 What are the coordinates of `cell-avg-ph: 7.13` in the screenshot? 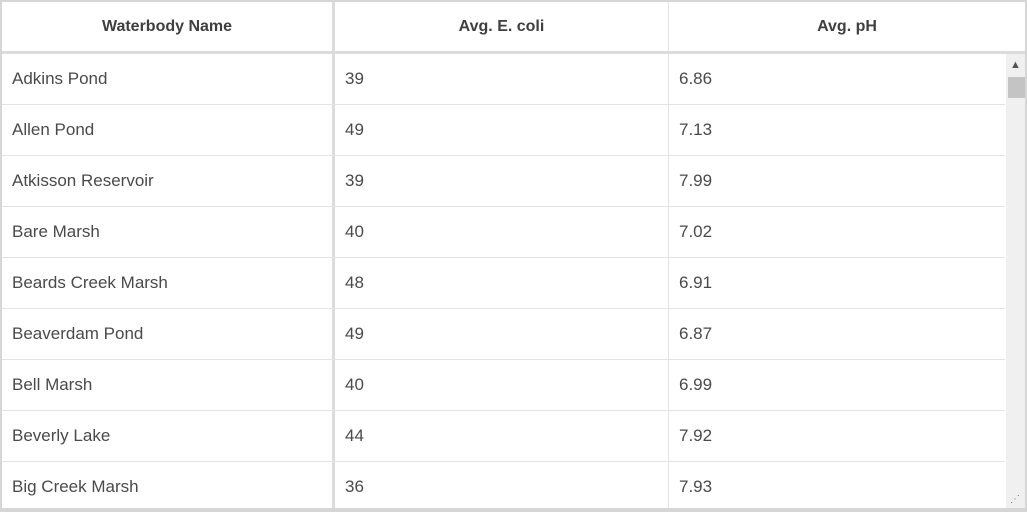 It's located at (696, 129).